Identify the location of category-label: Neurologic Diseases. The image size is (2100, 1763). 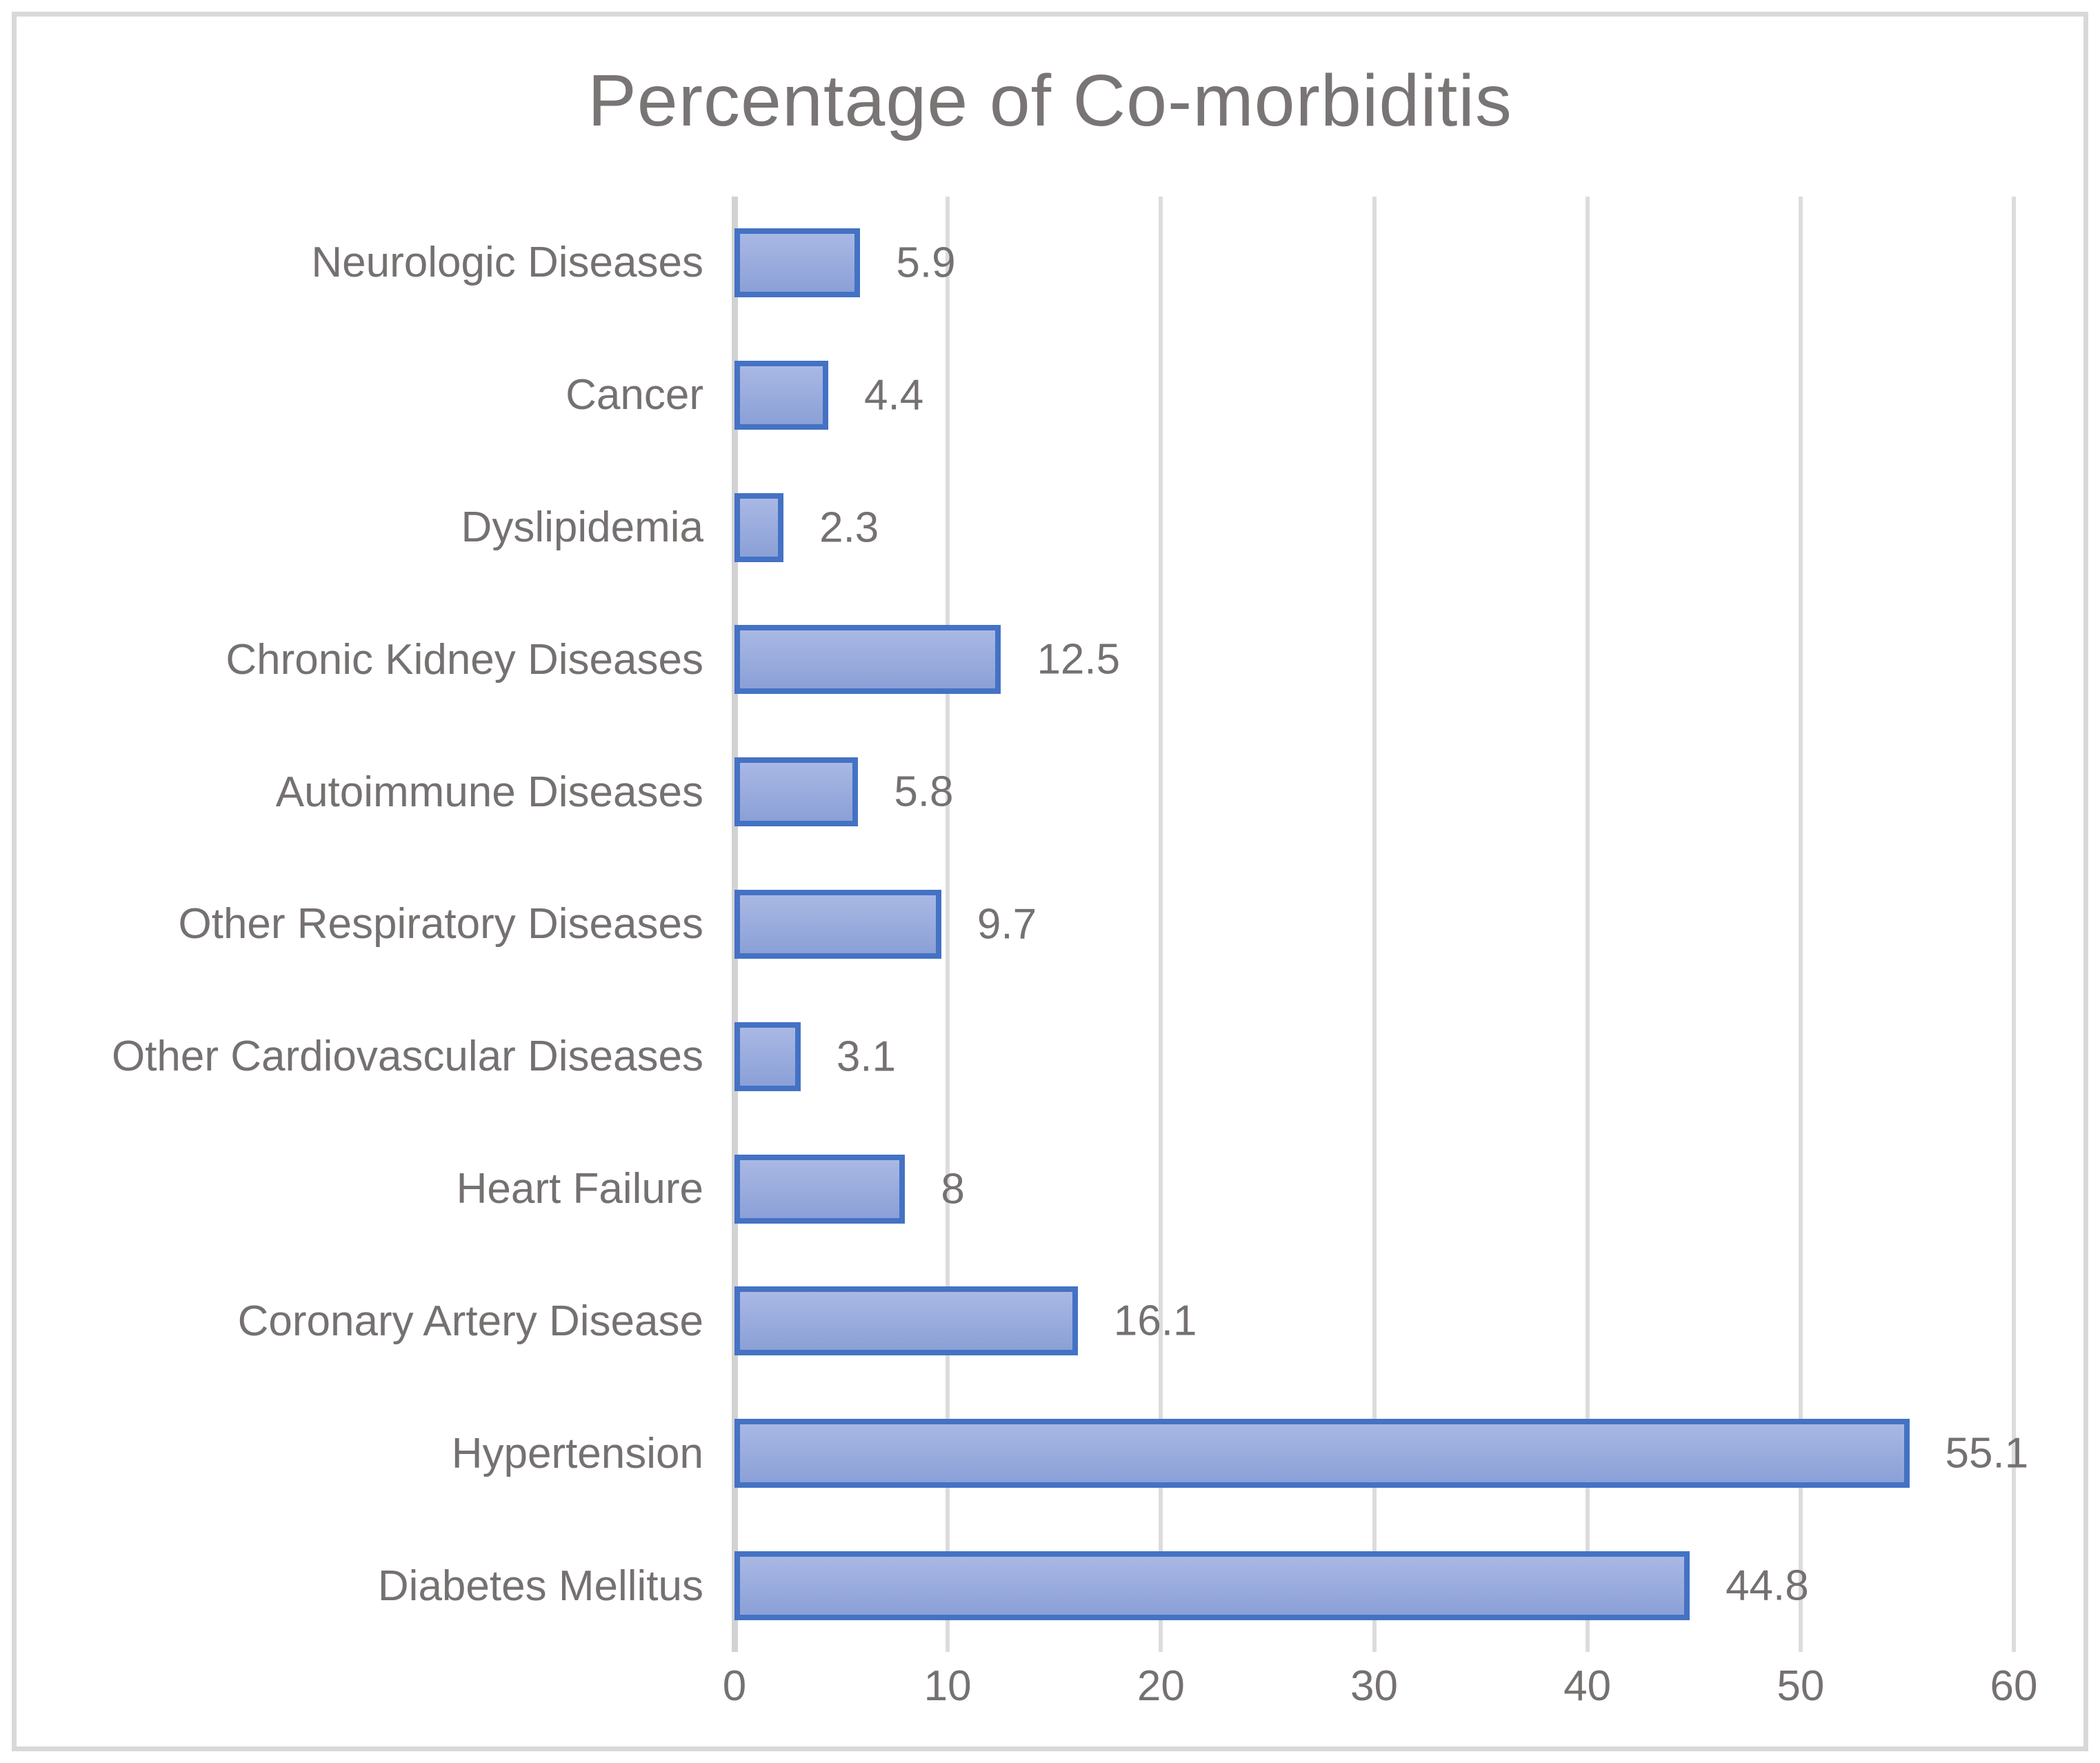
(507, 263).